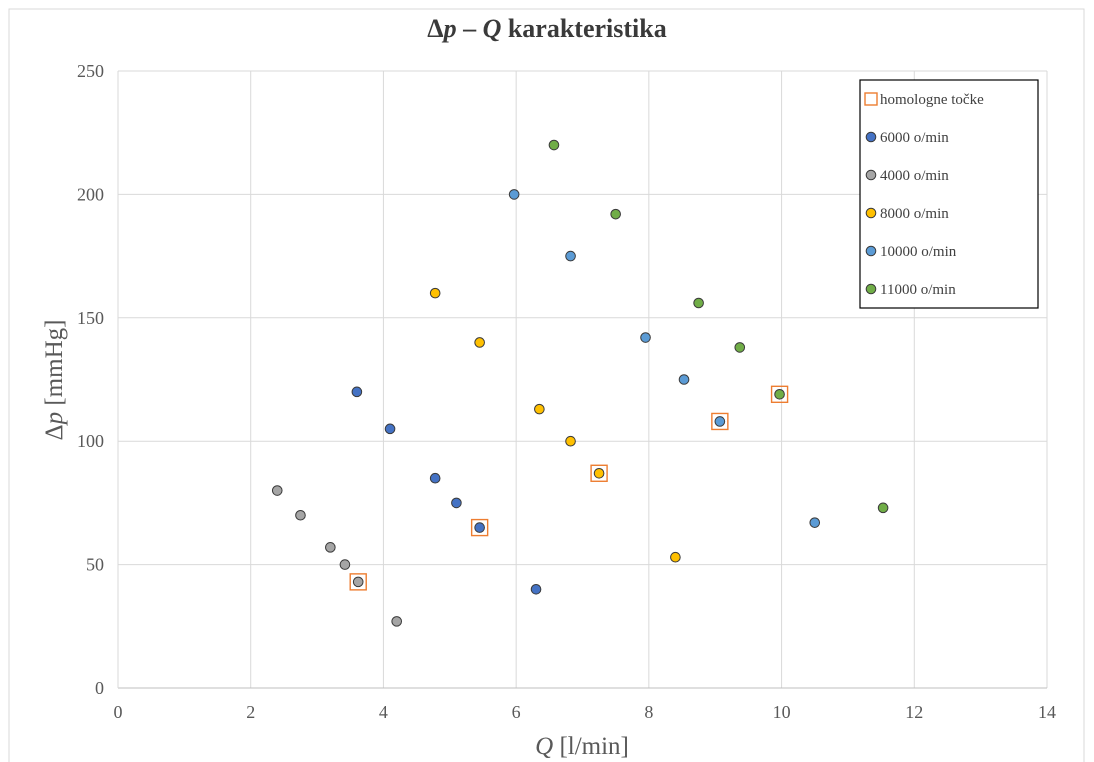  What do you see at coordinates (450, 28) in the screenshot?
I see `title-p: p` at bounding box center [450, 28].